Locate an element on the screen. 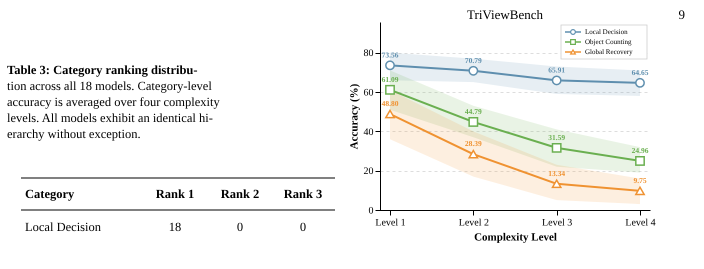 The height and width of the screenshot is (269, 704). y-tick-label: 60 is located at coordinates (369, 93).